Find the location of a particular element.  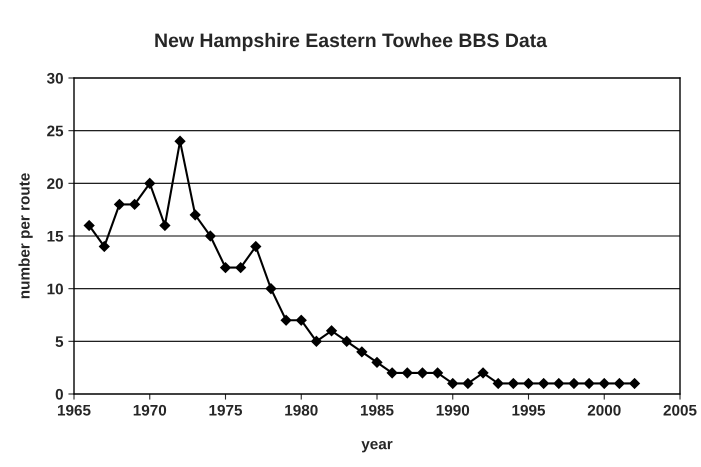

y-tick-label: 30 is located at coordinates (54, 78).